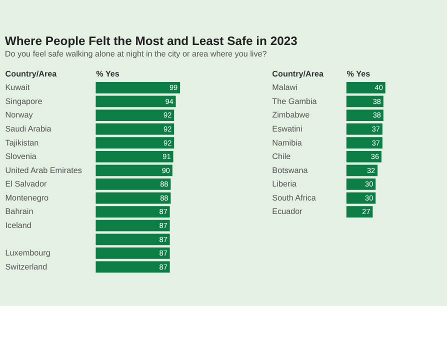  What do you see at coordinates (18, 225) in the screenshot?
I see `y-tick-label: Iceland` at bounding box center [18, 225].